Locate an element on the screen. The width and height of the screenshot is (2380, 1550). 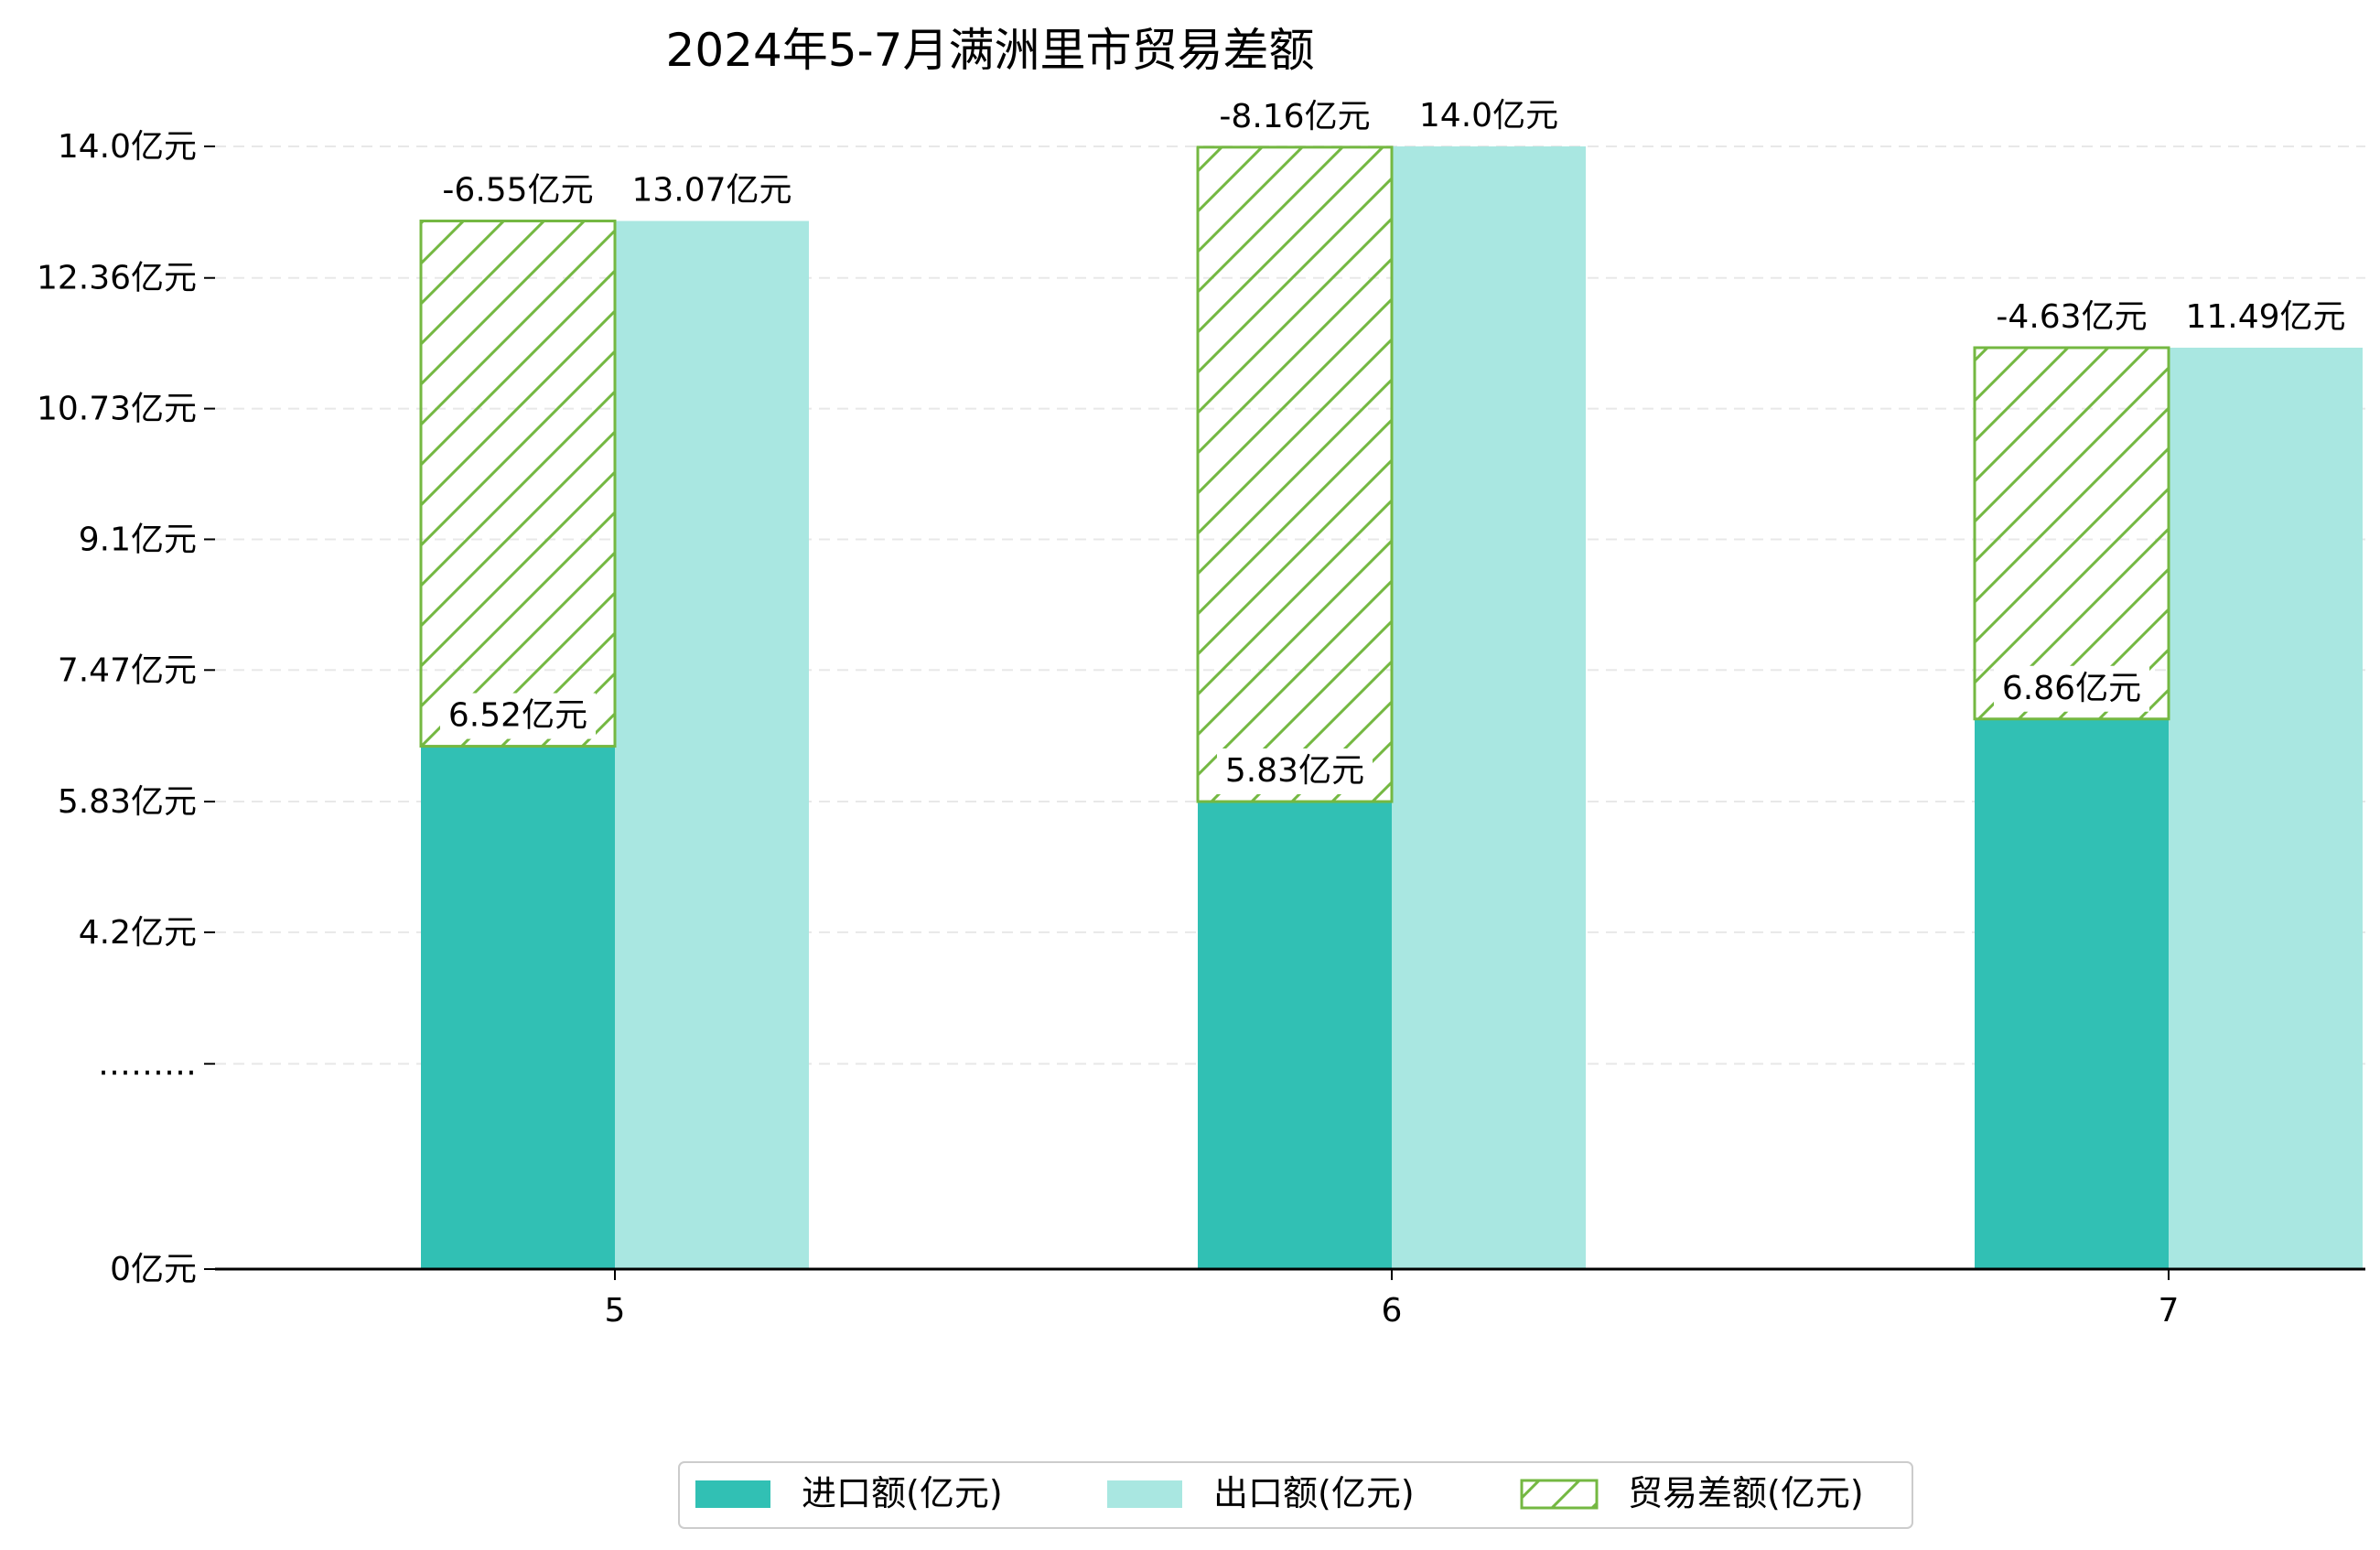
export-value-label: 11.49亿元 is located at coordinates (2265, 317).